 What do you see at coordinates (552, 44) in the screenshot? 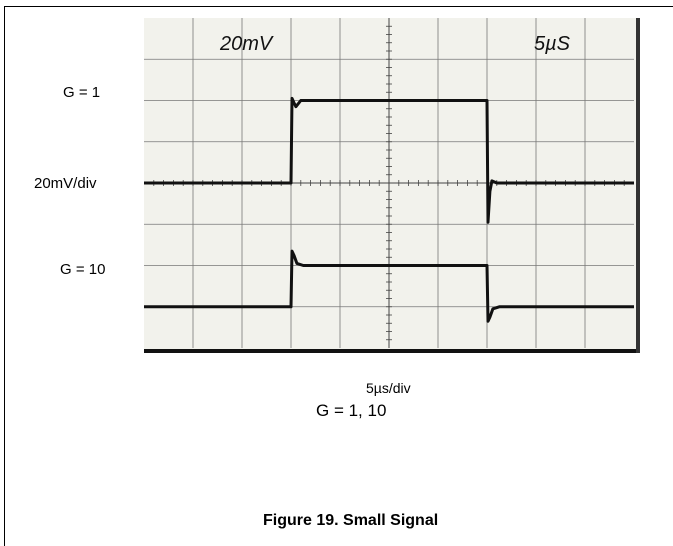
I see `screen-time-scale-annotation: 5µS` at bounding box center [552, 44].